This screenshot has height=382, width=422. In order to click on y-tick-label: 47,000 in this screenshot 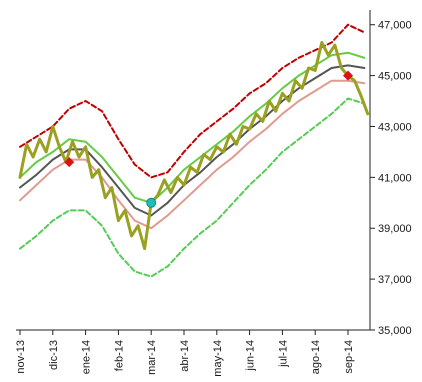, I will do `click(395, 26)`.